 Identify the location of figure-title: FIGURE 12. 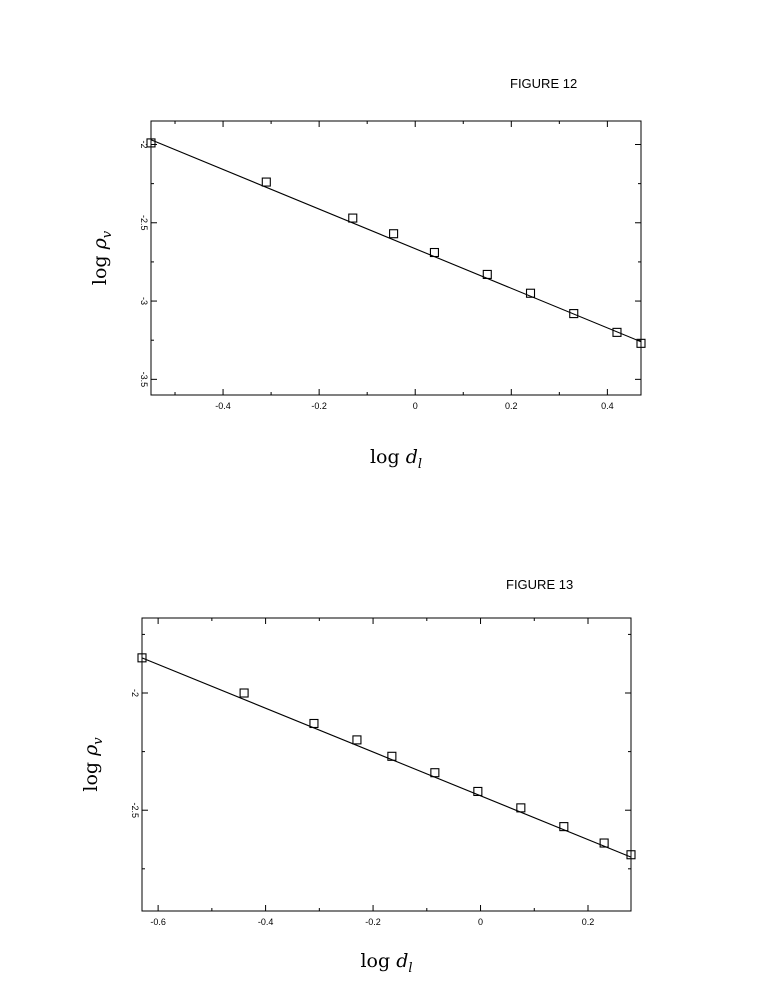
(543, 83).